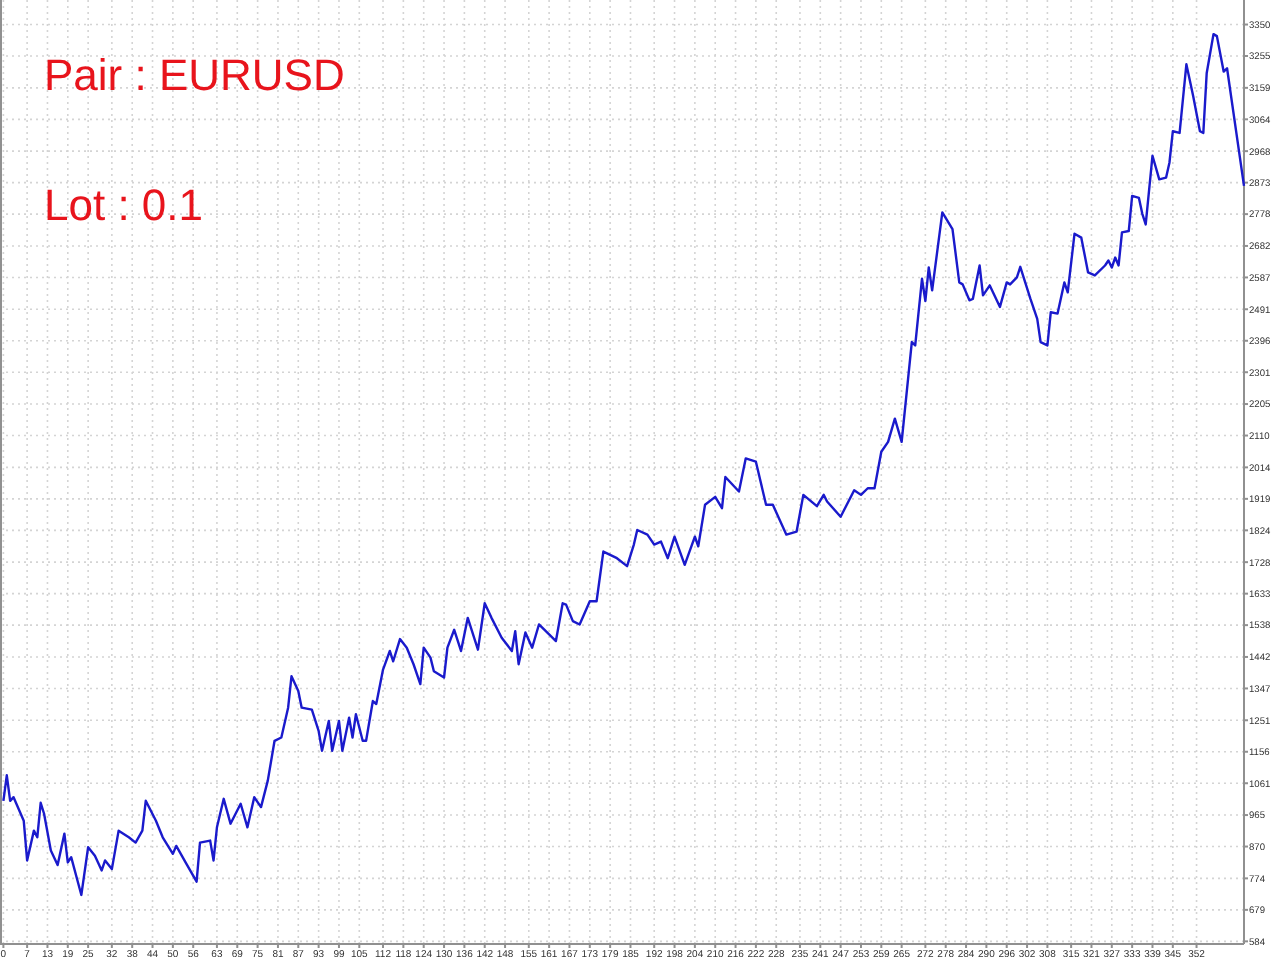 The height and width of the screenshot is (960, 1280). What do you see at coordinates (124, 205) in the screenshot?
I see `annotation: Lot : 0.1` at bounding box center [124, 205].